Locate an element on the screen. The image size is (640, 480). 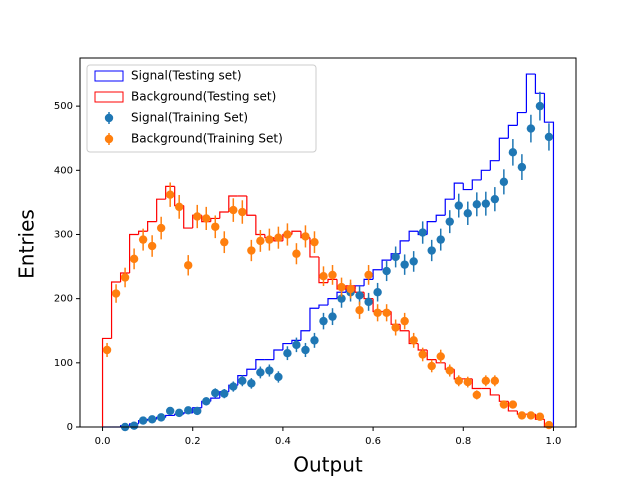
y-axis-label: Entries is located at coordinates (27, 244).